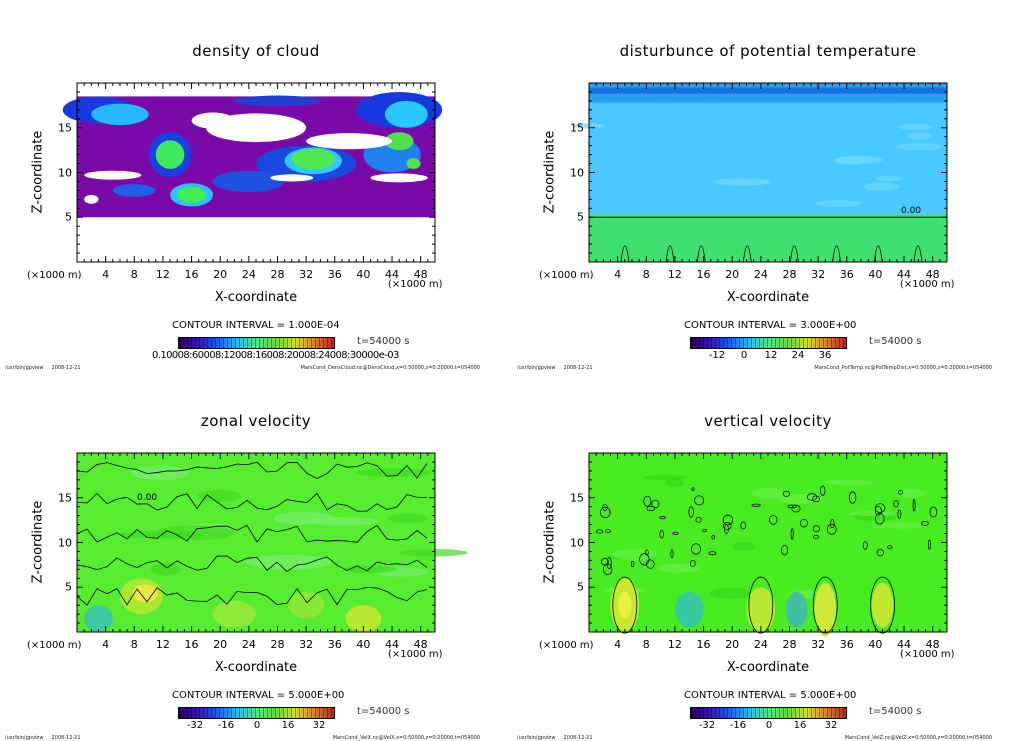 The height and width of the screenshot is (741, 1024). I want to click on x-tick-label: 20, so click(220, 644).